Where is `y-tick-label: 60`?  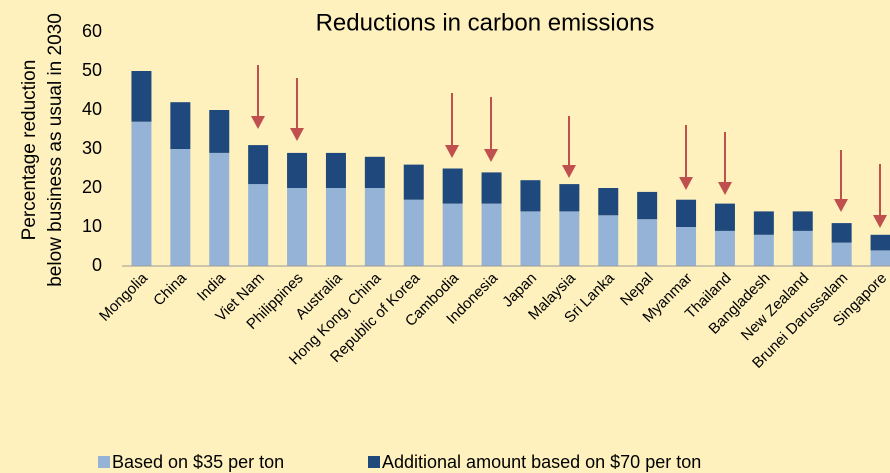
y-tick-label: 60 is located at coordinates (92, 31).